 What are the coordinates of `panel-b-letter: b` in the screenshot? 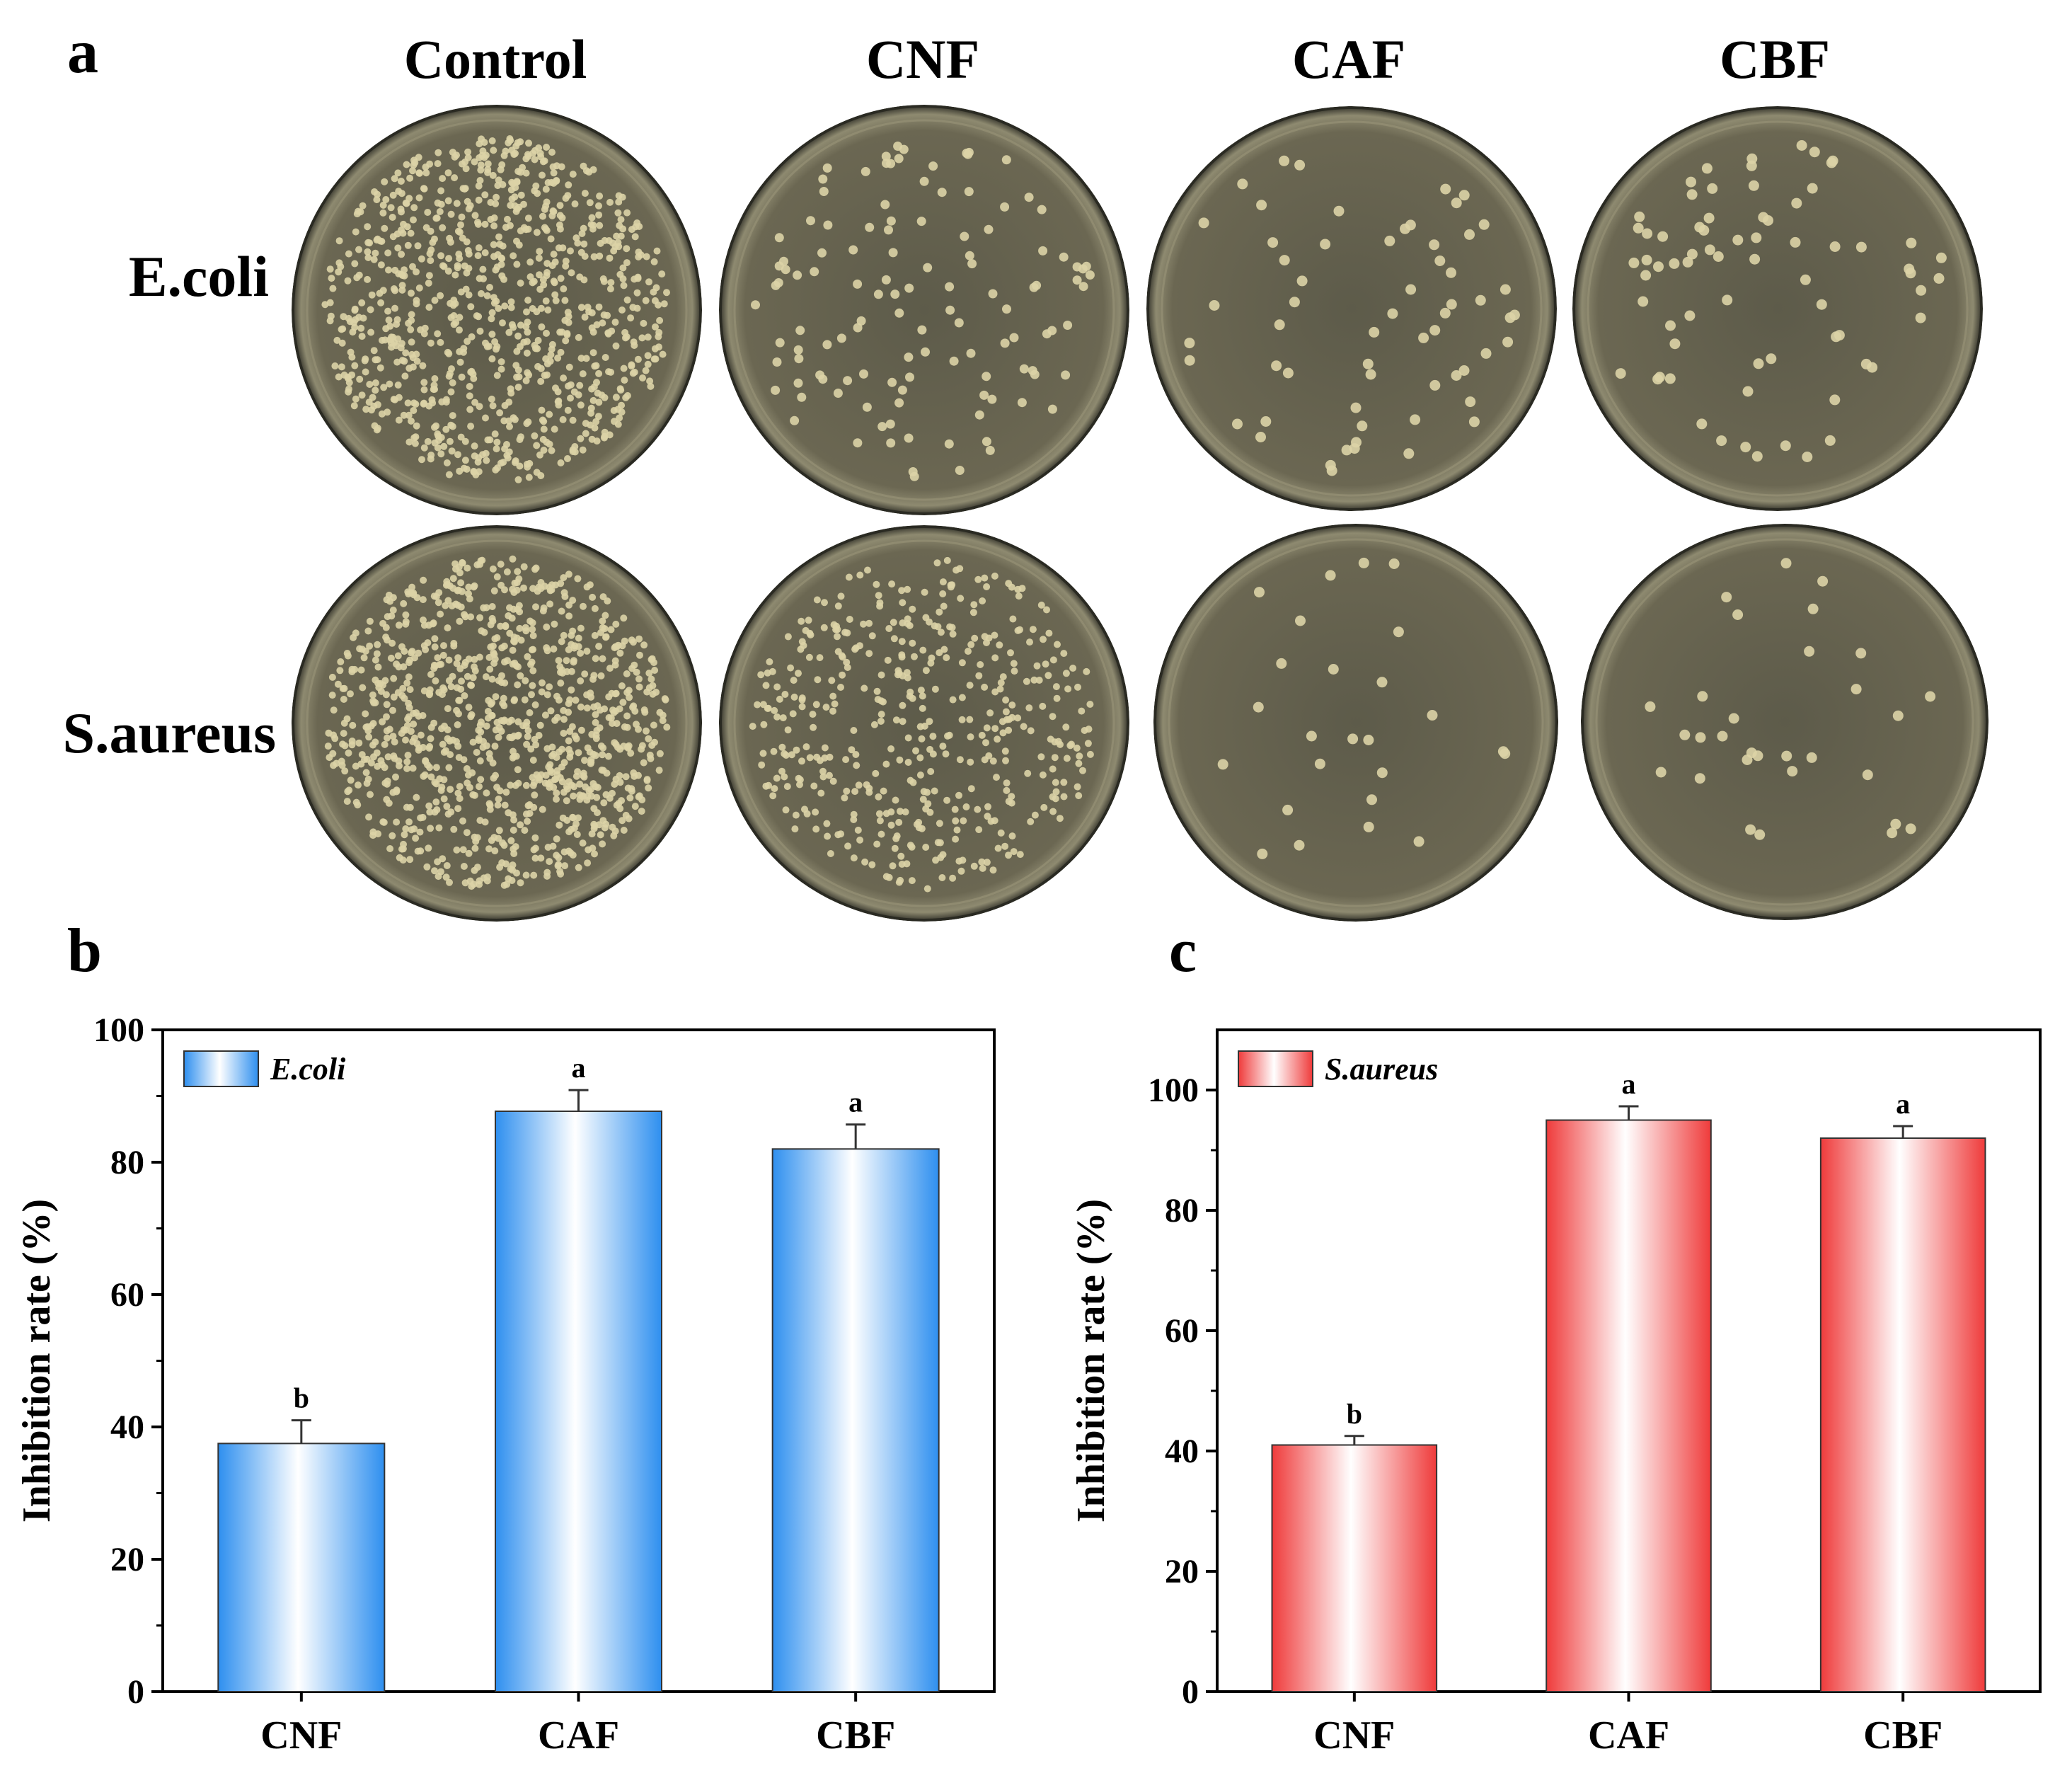 It's located at (84, 951).